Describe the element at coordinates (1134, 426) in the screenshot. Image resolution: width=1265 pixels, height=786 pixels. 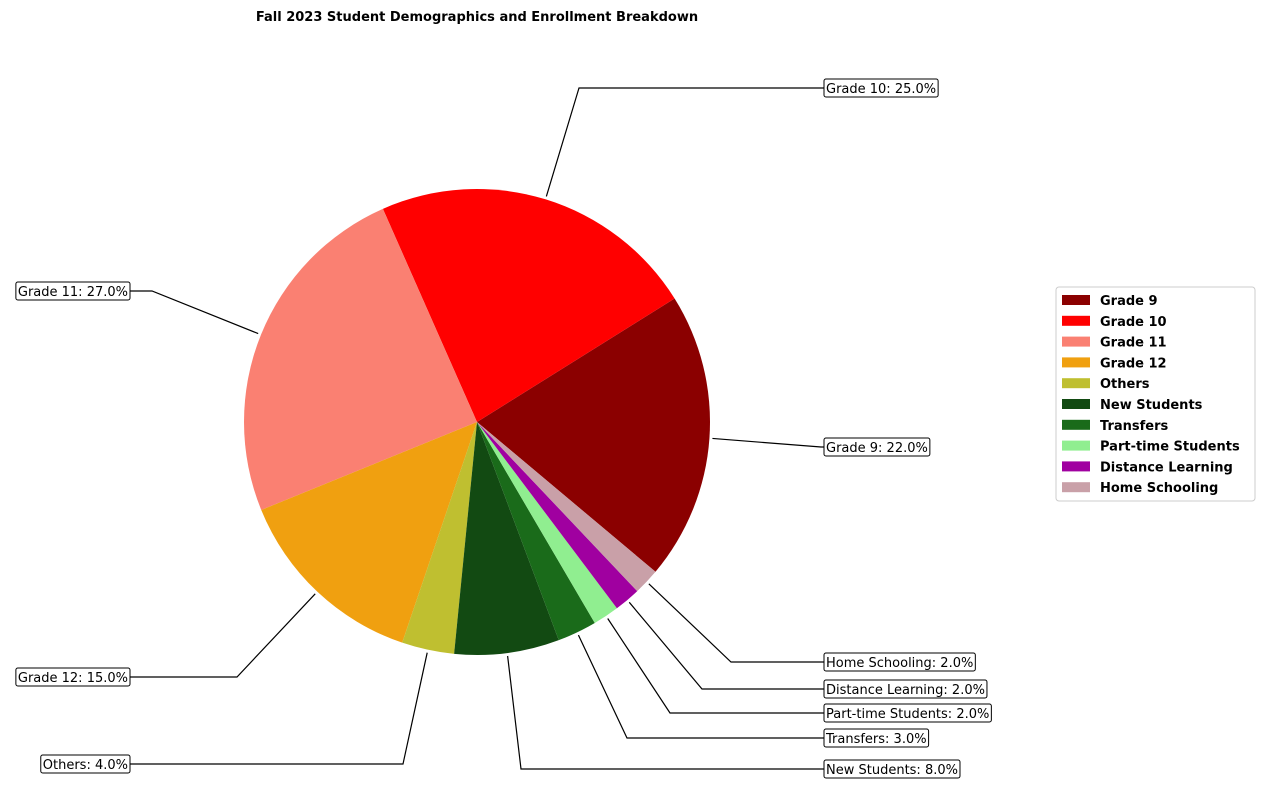
I see `legend-label: Transfers` at that location.